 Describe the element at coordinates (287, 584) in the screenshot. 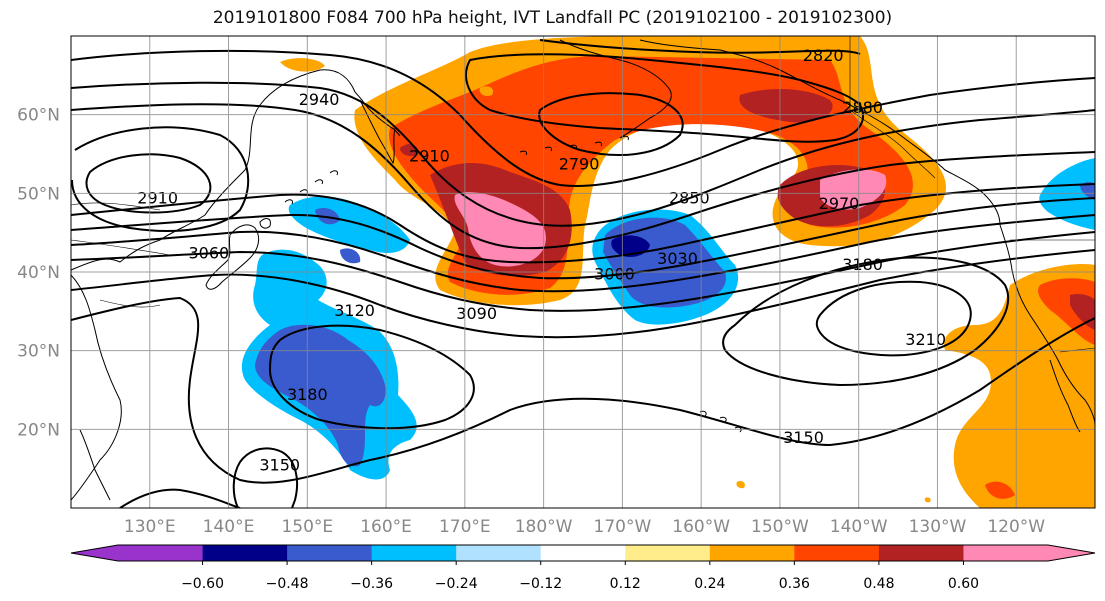

I see `colorbar-tick-label: −0.48` at that location.